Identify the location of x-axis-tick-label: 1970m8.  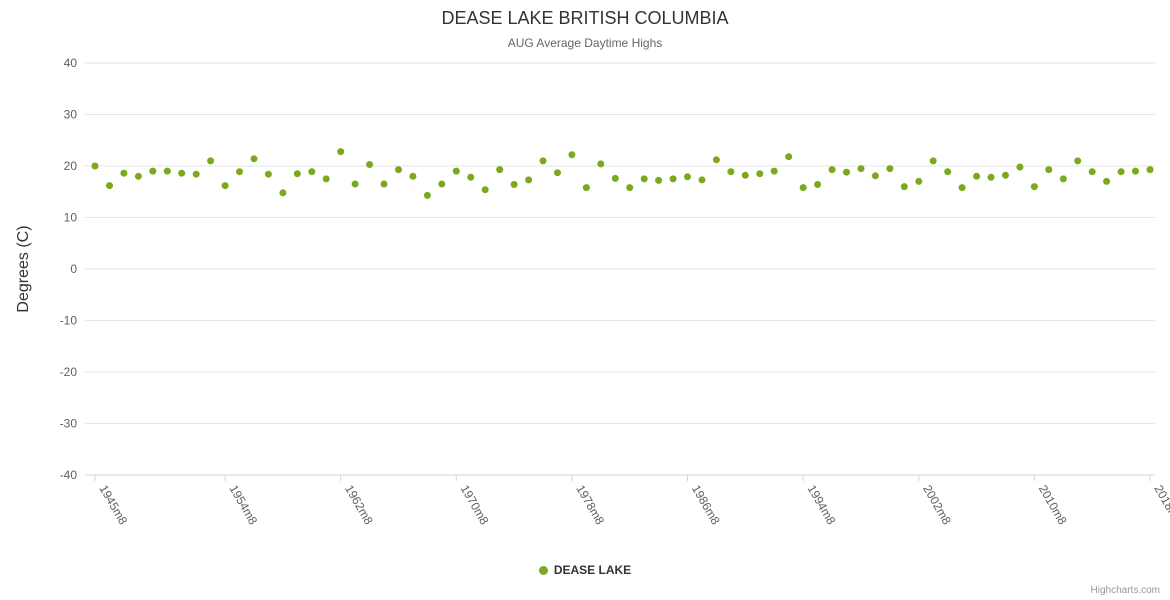
(475, 505).